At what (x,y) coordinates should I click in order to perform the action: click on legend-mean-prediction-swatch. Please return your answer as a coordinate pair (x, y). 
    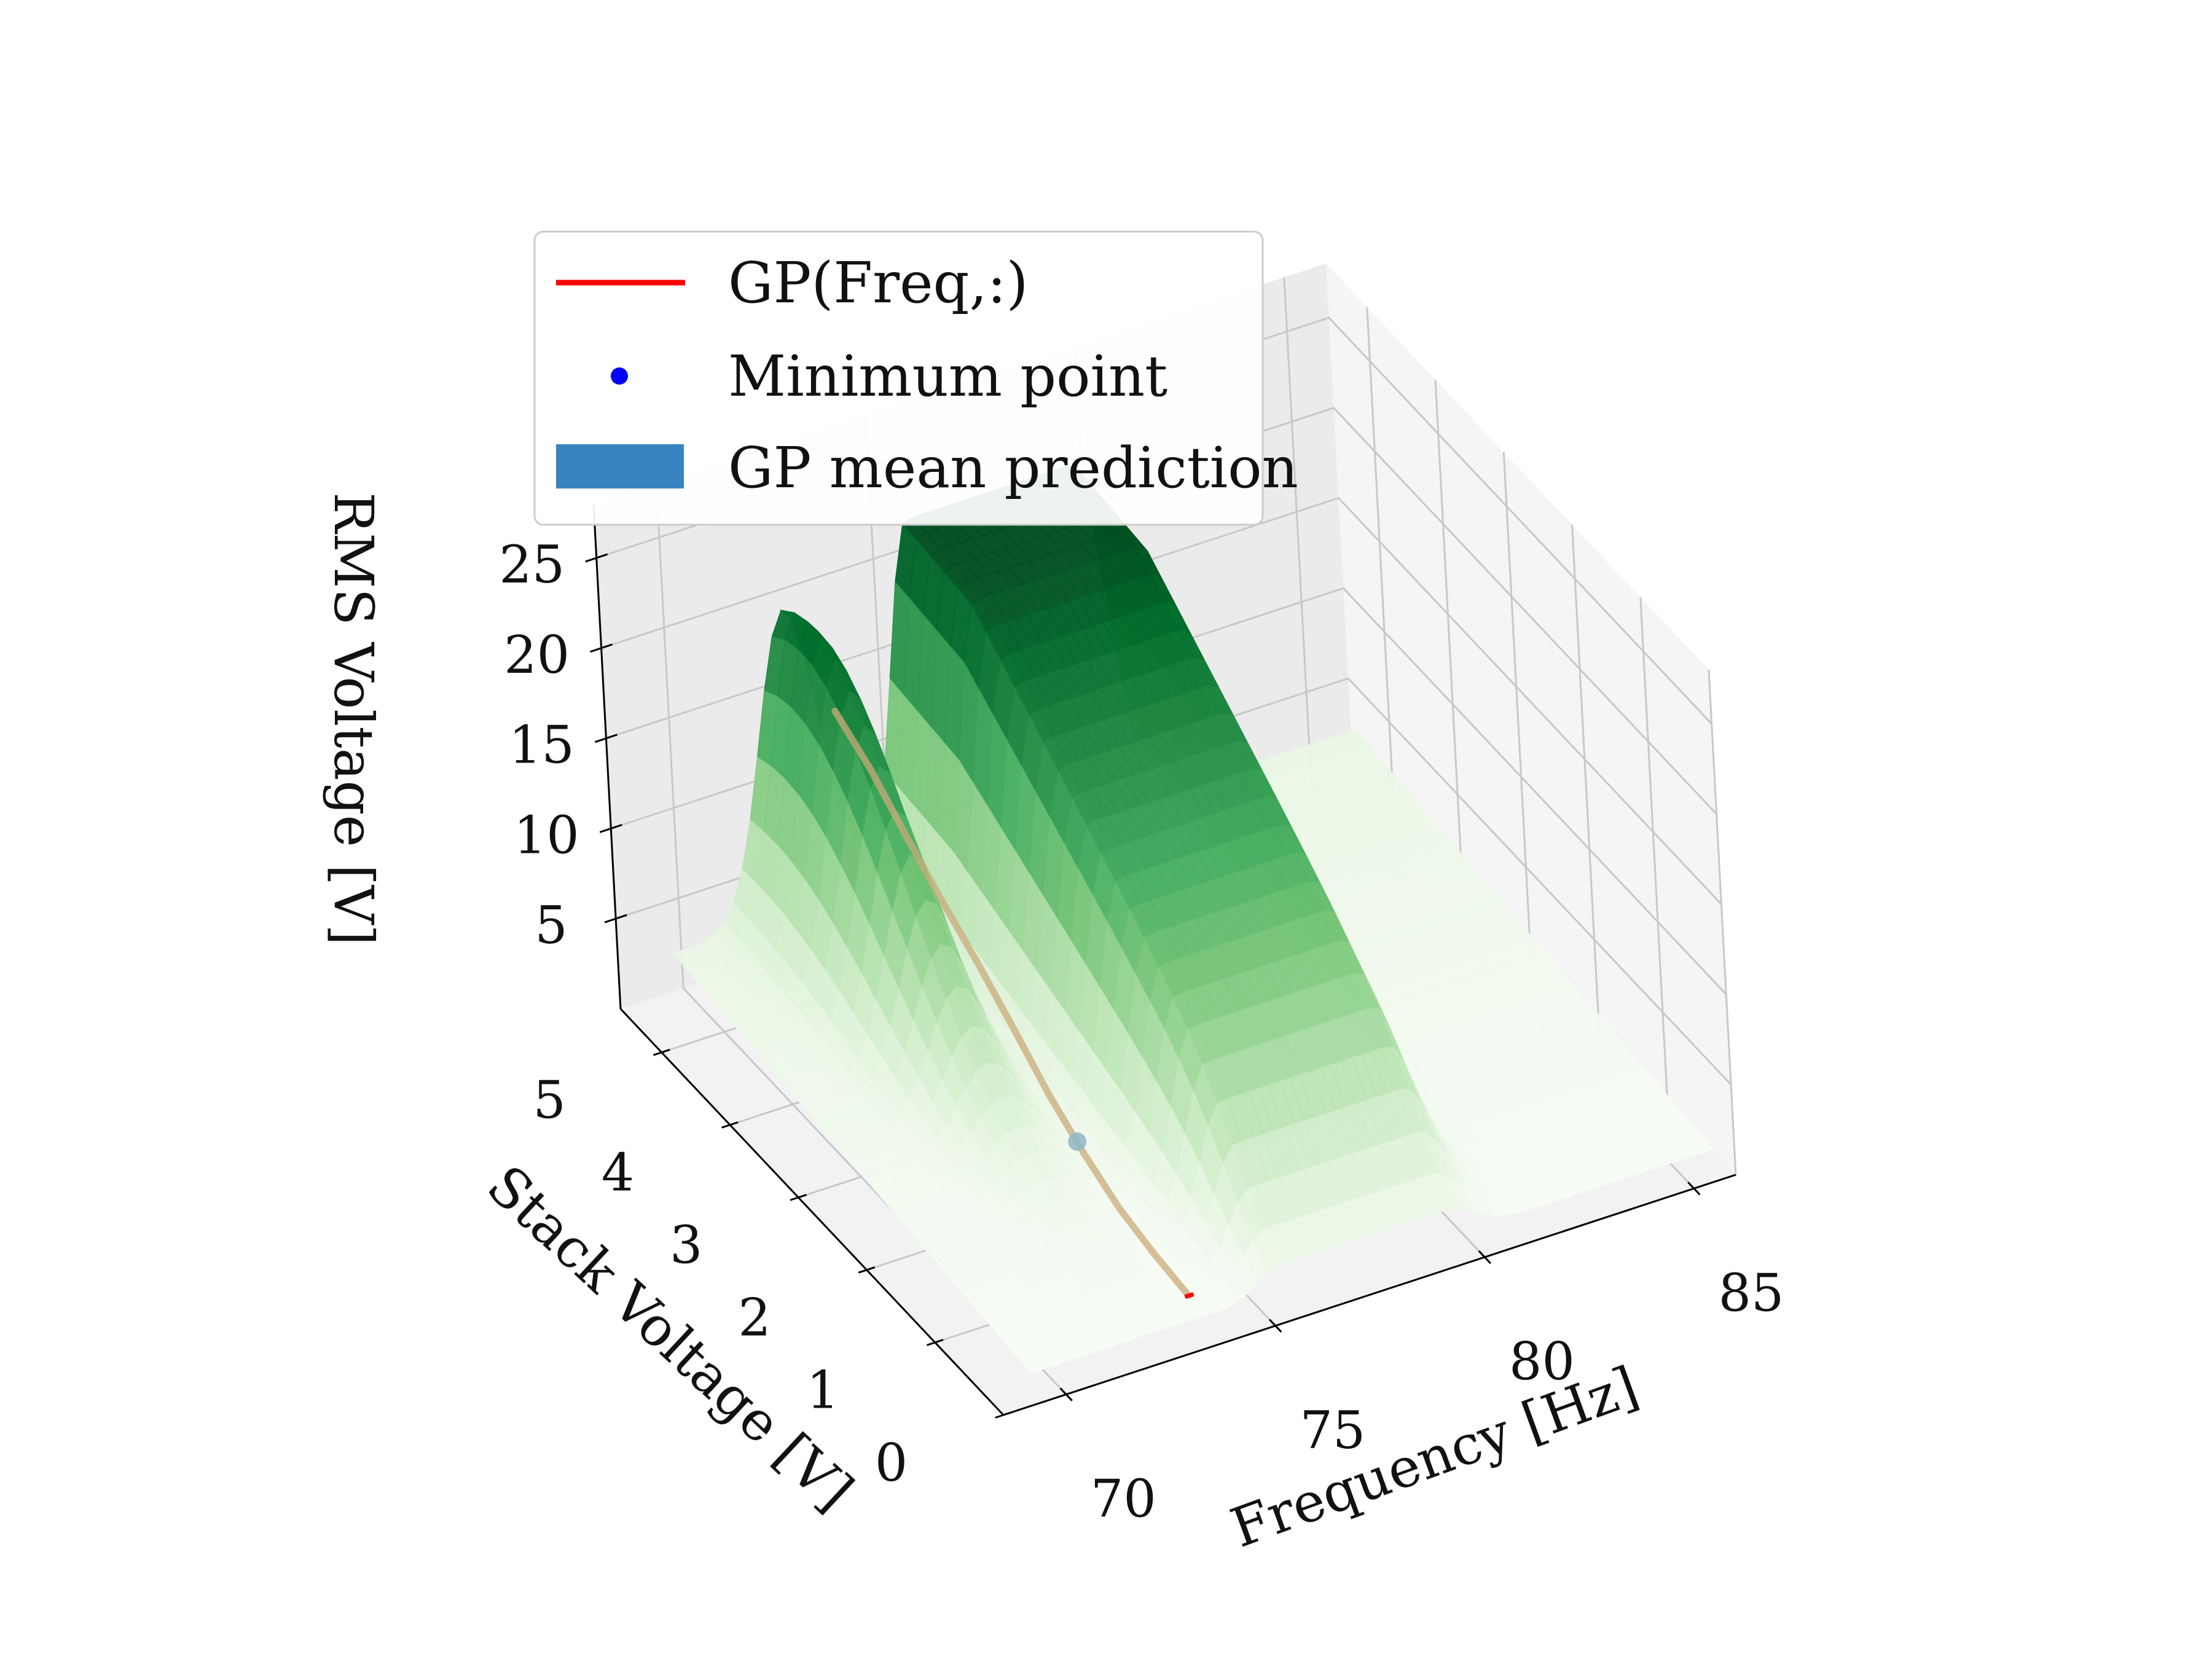
    Looking at the image, I should click on (620, 466).